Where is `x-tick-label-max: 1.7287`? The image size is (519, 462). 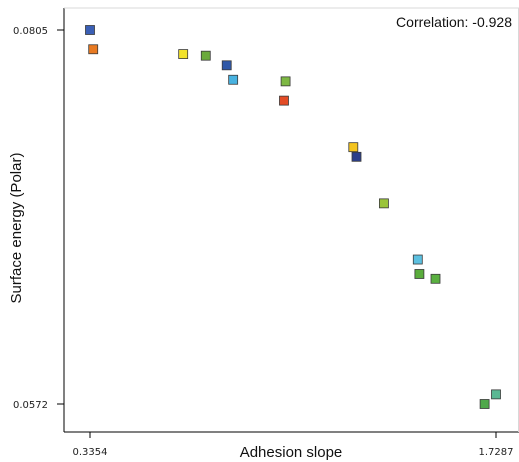
x-tick-label-max: 1.7287 is located at coordinates (496, 452).